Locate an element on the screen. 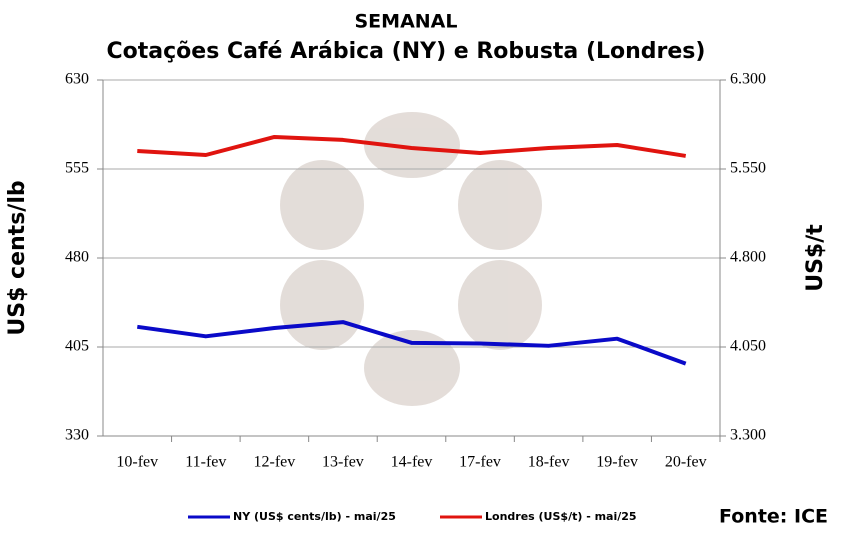 The height and width of the screenshot is (542, 842). y-axis-label: US$ cents/lb is located at coordinates (17, 257).